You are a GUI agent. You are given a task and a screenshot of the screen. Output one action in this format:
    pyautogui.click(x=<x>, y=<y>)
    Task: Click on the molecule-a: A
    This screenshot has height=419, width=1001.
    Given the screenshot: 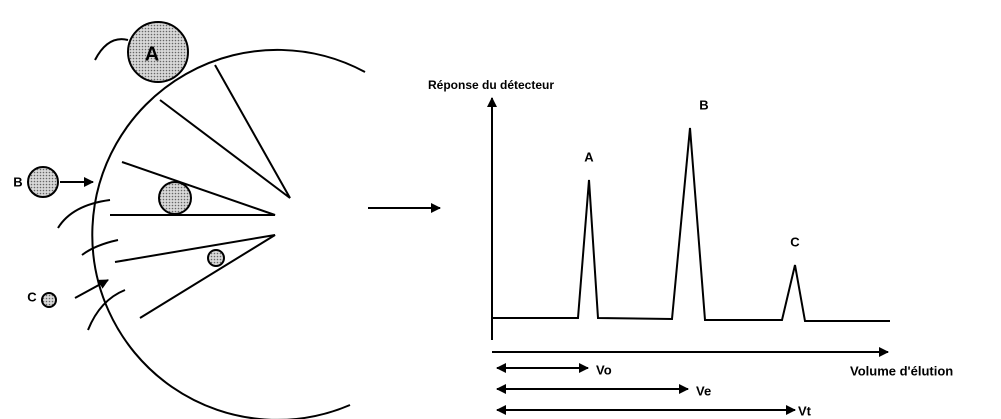 What is the action you would take?
    pyautogui.click(x=141, y=52)
    